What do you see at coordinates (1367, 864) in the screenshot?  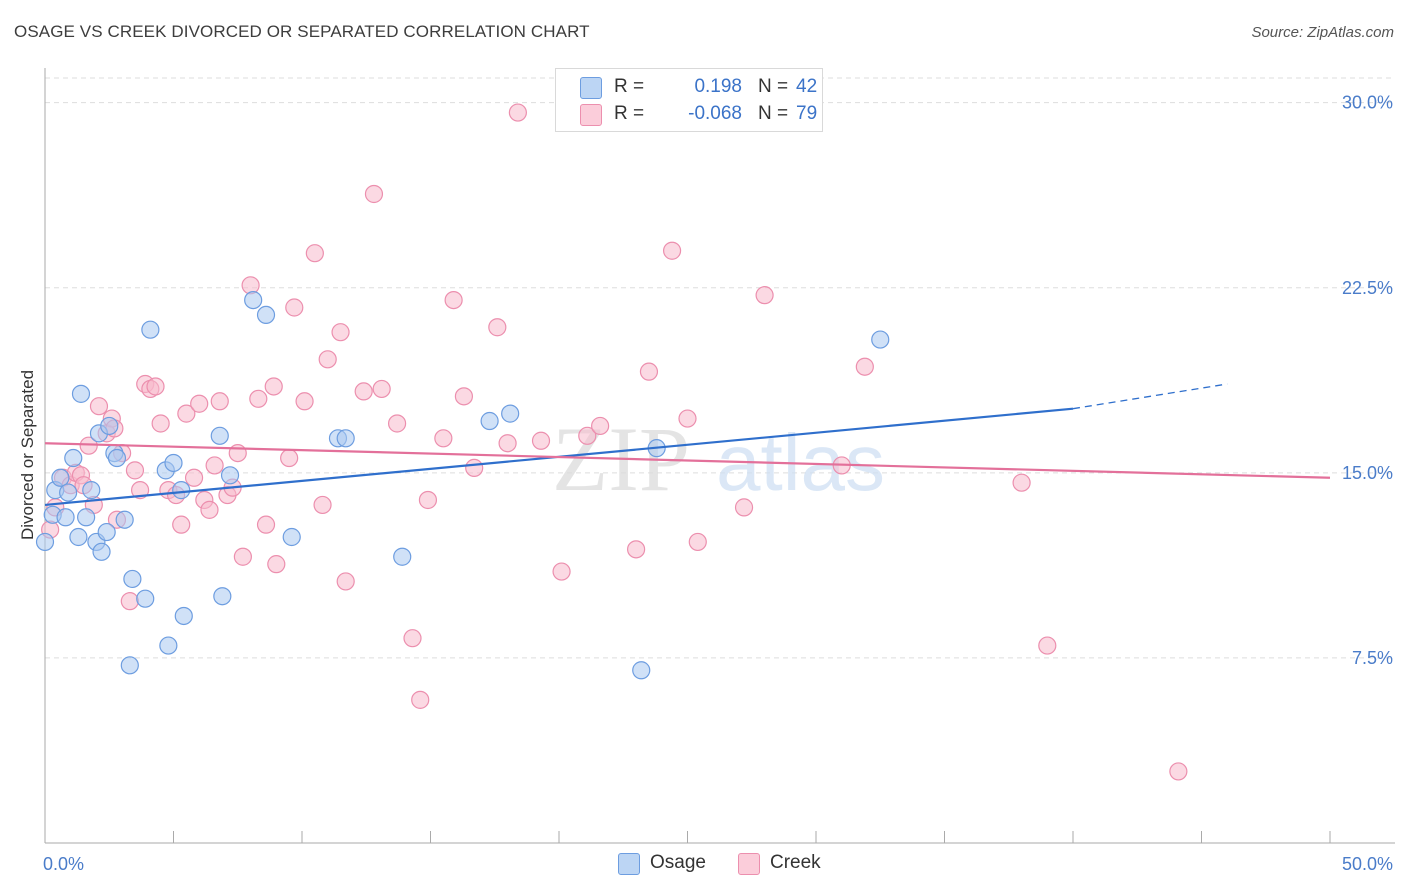 I see `x-tick-label-max: 50.0%` at bounding box center [1367, 864].